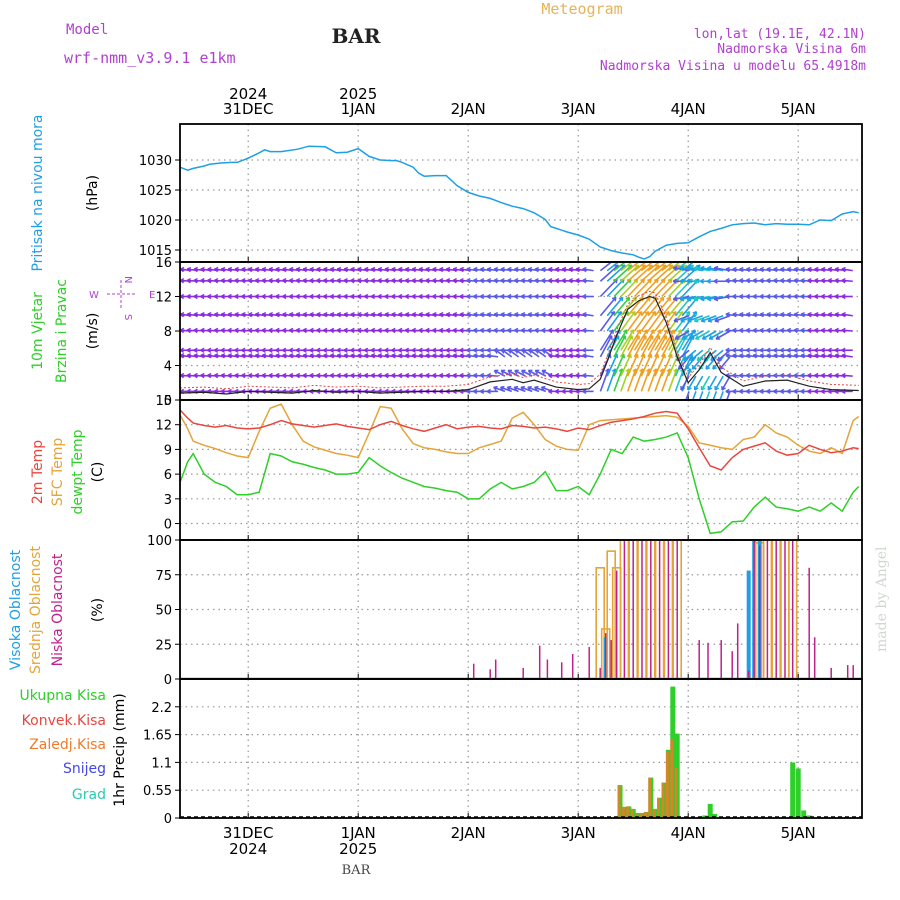 The width and height of the screenshot is (900, 900). I want to click on mid-cloud-bar, so click(600, 623).